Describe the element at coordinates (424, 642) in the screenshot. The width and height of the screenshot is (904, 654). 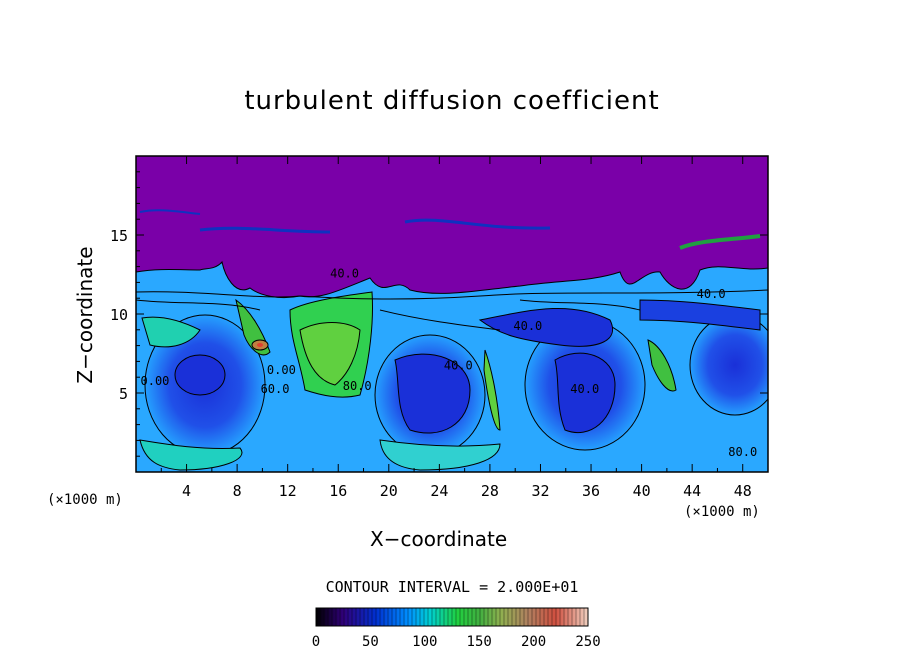
I see `colorbar-tick-label: 100` at that location.